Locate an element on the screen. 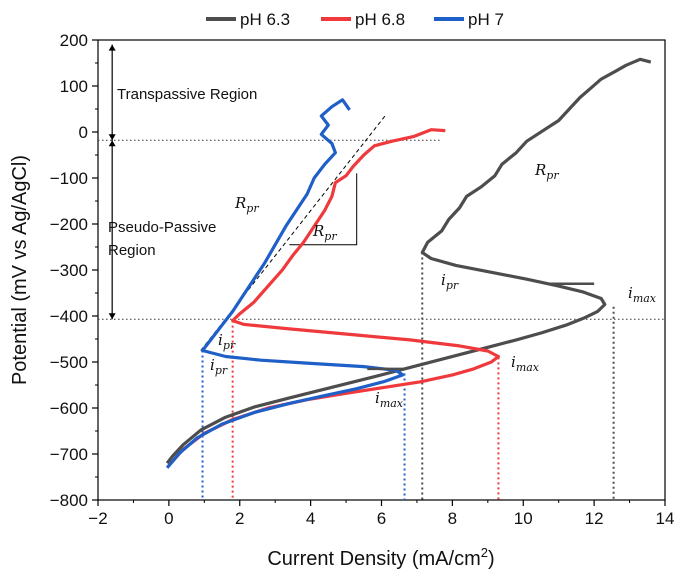 This screenshot has width=681, height=574. legend-label-ph68: pH 6.8 is located at coordinates (380, 19).